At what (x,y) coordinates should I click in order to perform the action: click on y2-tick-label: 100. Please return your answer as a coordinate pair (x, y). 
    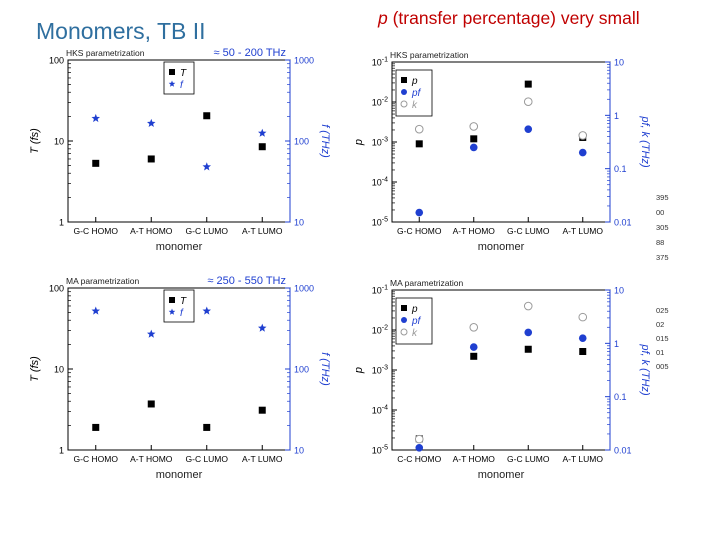
    Looking at the image, I should click on (301, 142).